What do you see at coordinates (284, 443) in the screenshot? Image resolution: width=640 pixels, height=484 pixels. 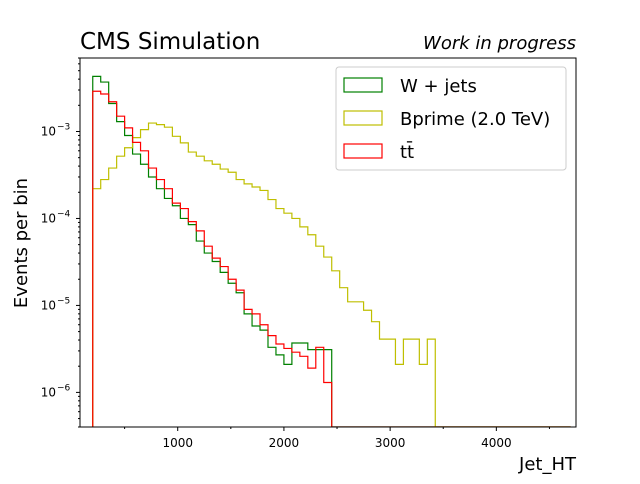 I see `x-tick-label: 2000` at bounding box center [284, 443].